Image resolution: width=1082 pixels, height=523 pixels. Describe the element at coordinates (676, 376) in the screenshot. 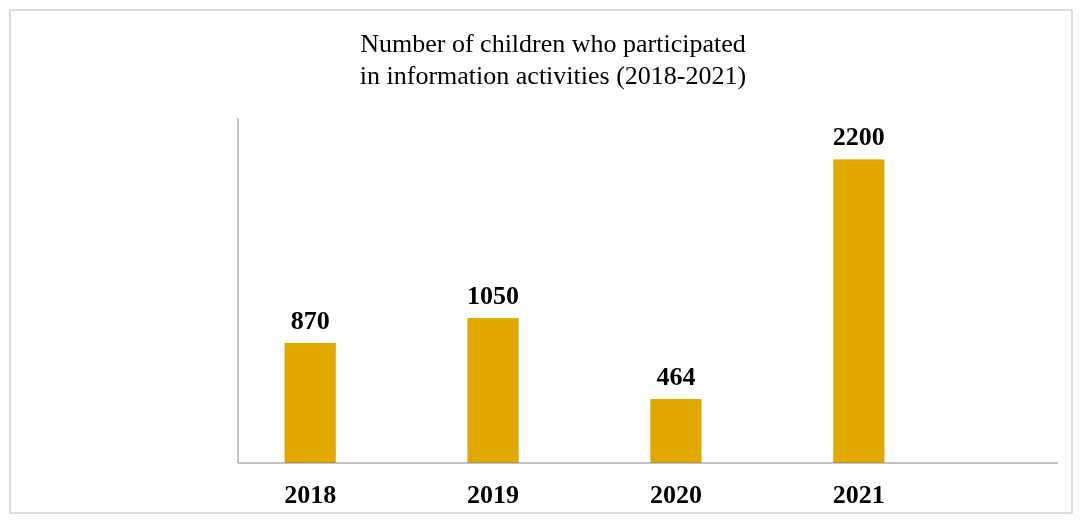

I see `data-label: 464` at that location.